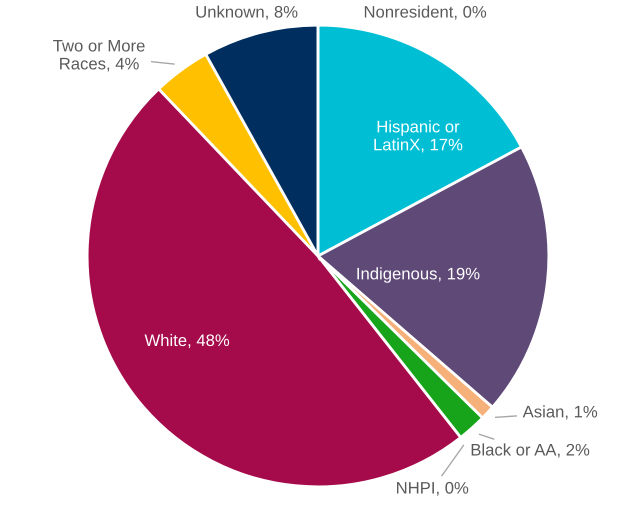 The image size is (632, 505). Describe the element at coordinates (432, 489) in the screenshot. I see `category-label: NHPI, 0%` at that location.